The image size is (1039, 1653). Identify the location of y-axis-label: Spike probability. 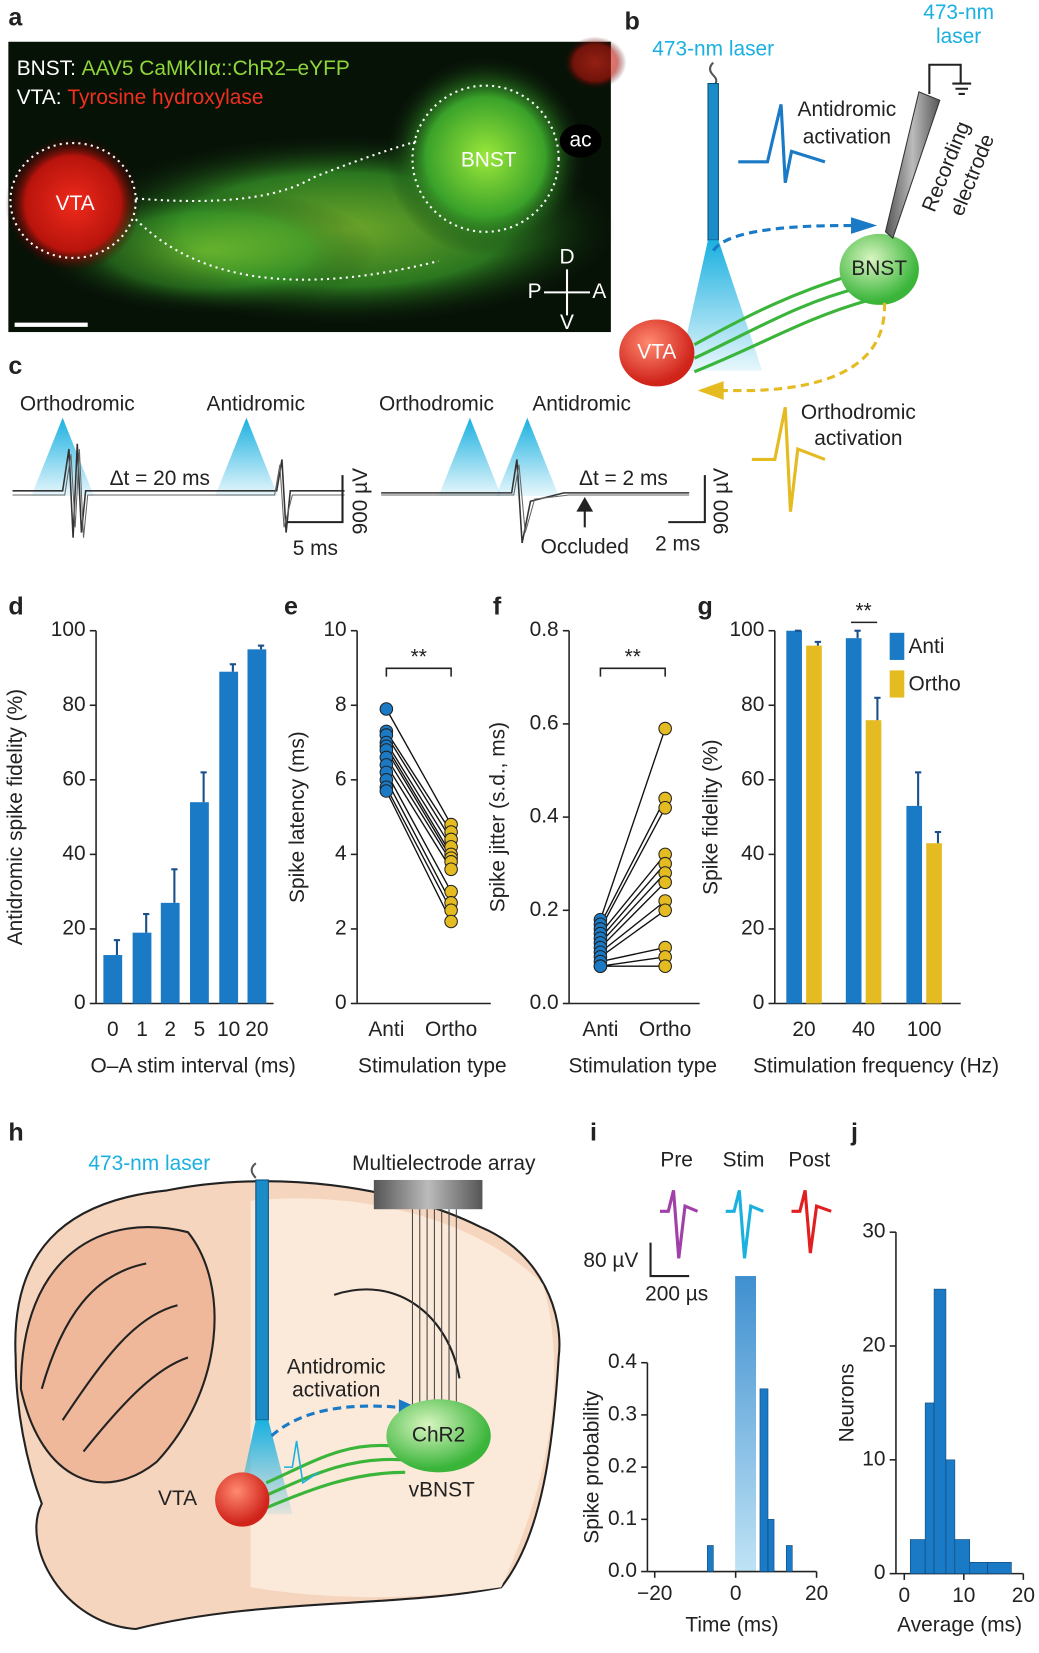
(592, 1467).